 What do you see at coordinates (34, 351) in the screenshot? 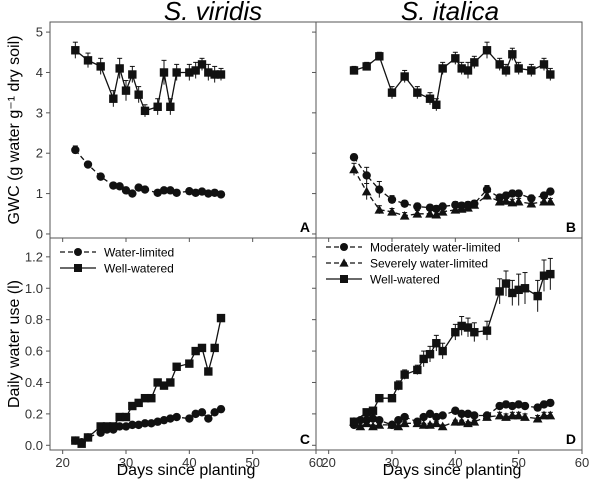
I see `ytick-label-c-3: 0.6` at bounding box center [34, 351].